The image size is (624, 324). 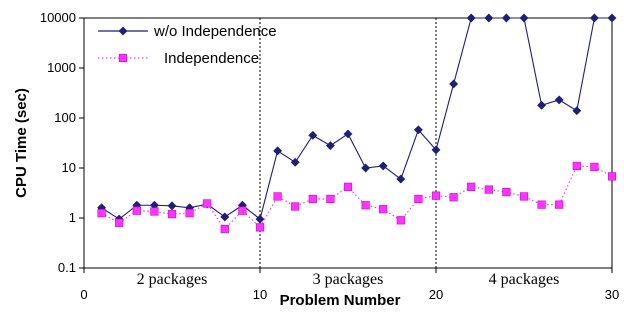 What do you see at coordinates (21, 143) in the screenshot?
I see `y-axis-title: CPU Time (sec)` at bounding box center [21, 143].